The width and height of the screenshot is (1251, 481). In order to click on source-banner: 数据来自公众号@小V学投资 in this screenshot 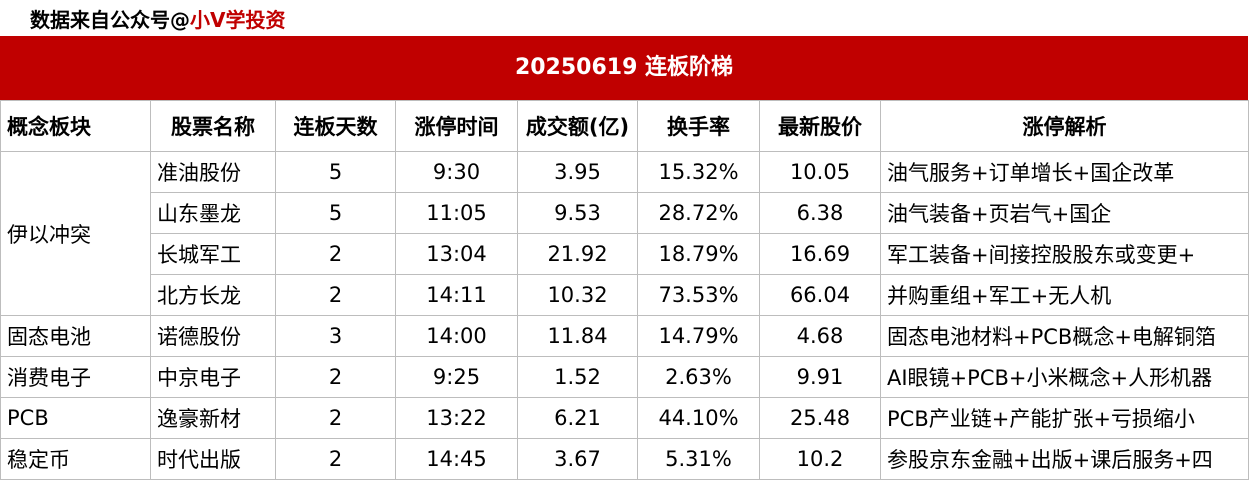, I will do `click(157, 20)`.